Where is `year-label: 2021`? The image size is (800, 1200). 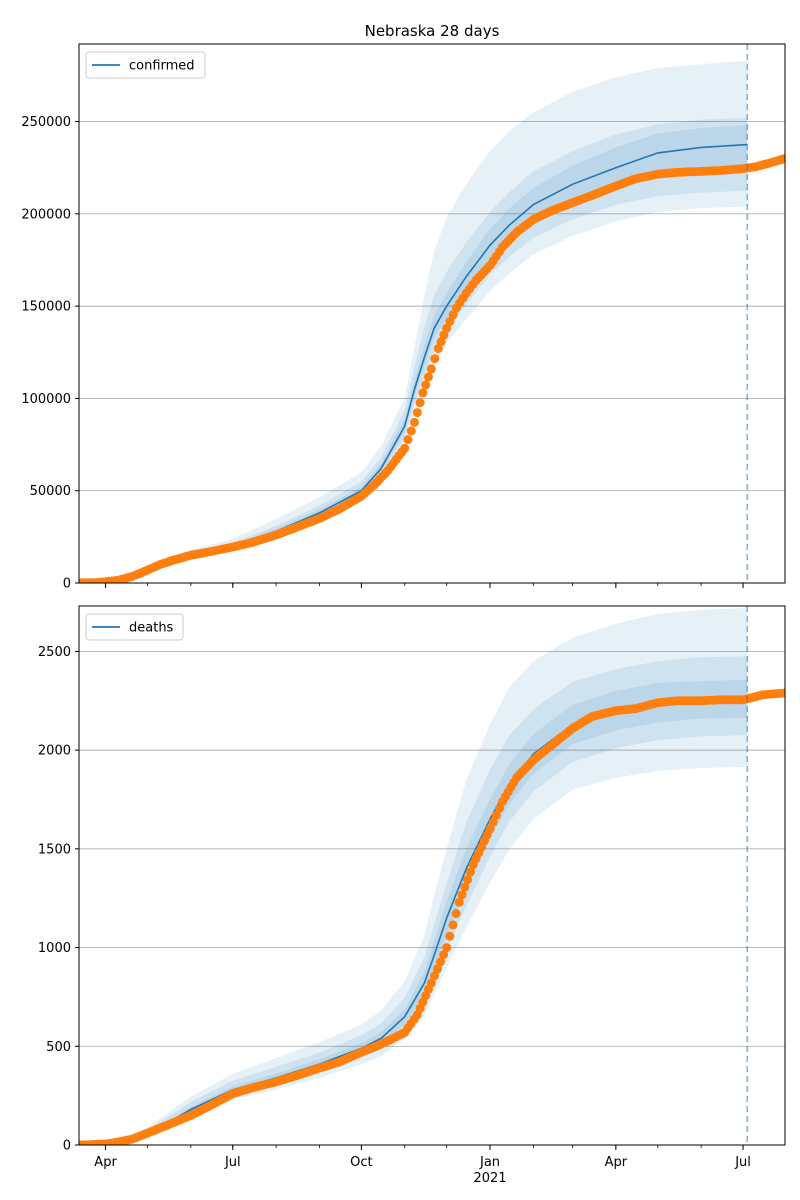 year-label: 2021 is located at coordinates (489, 1178).